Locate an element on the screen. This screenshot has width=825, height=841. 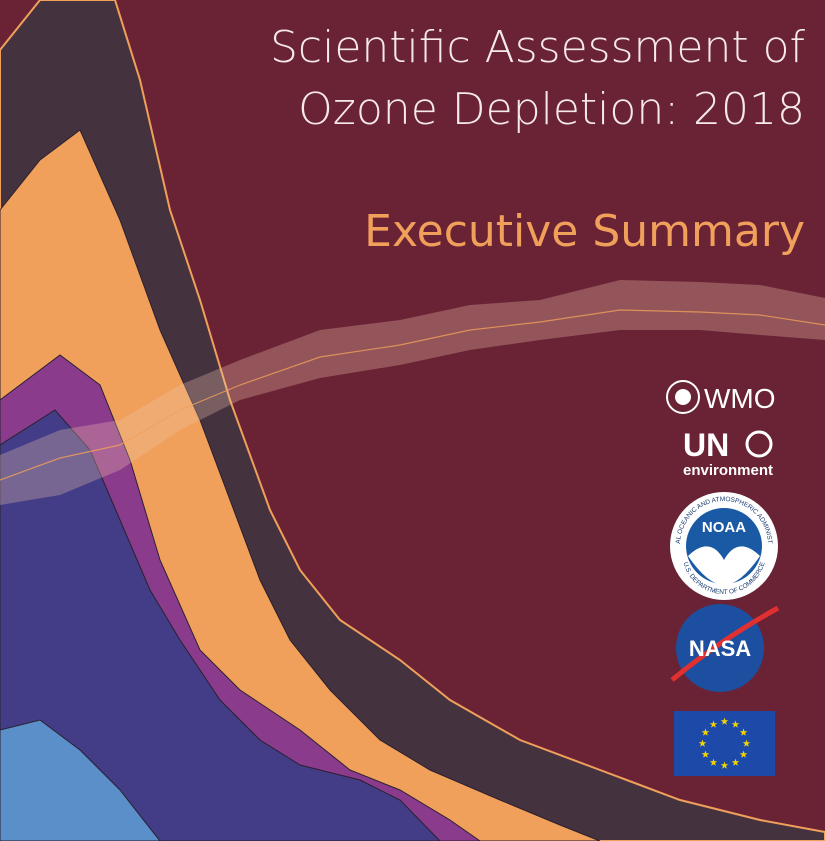
nasa-disc is located at coordinates (720, 648).